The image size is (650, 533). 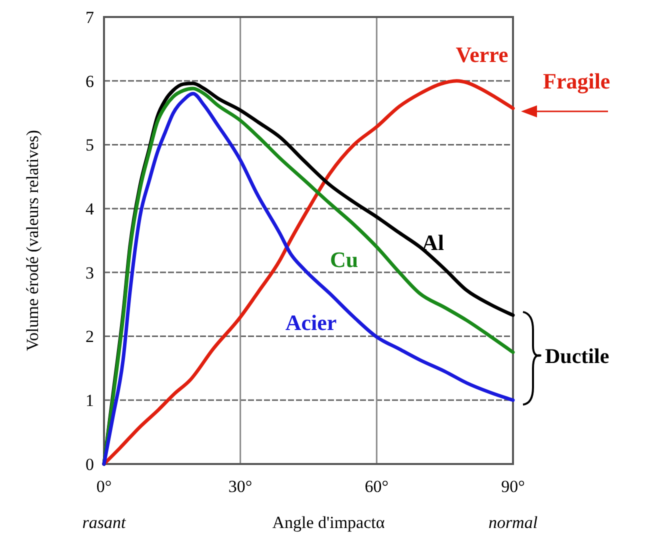 What do you see at coordinates (240, 486) in the screenshot?
I see `x-tick-label: 30°` at bounding box center [240, 486].